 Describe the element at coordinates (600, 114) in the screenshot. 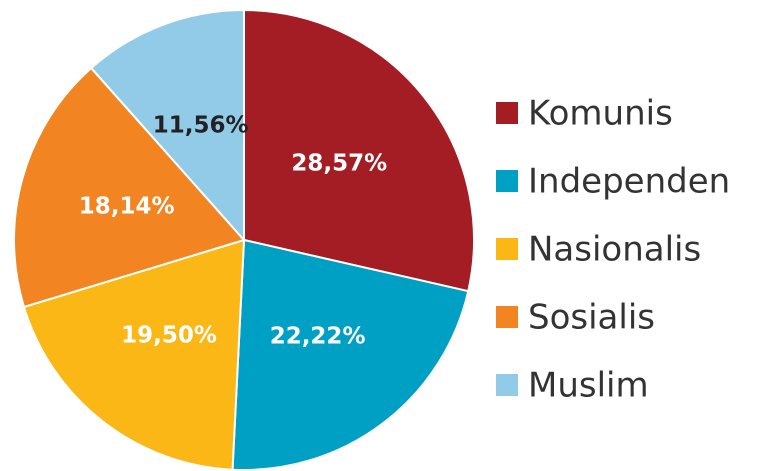

I see `legend-label: Komunis` at that location.